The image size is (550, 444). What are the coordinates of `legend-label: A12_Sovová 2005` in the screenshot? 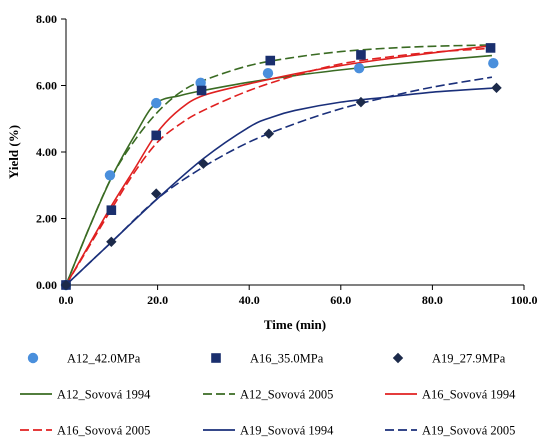 It's located at (286, 395).